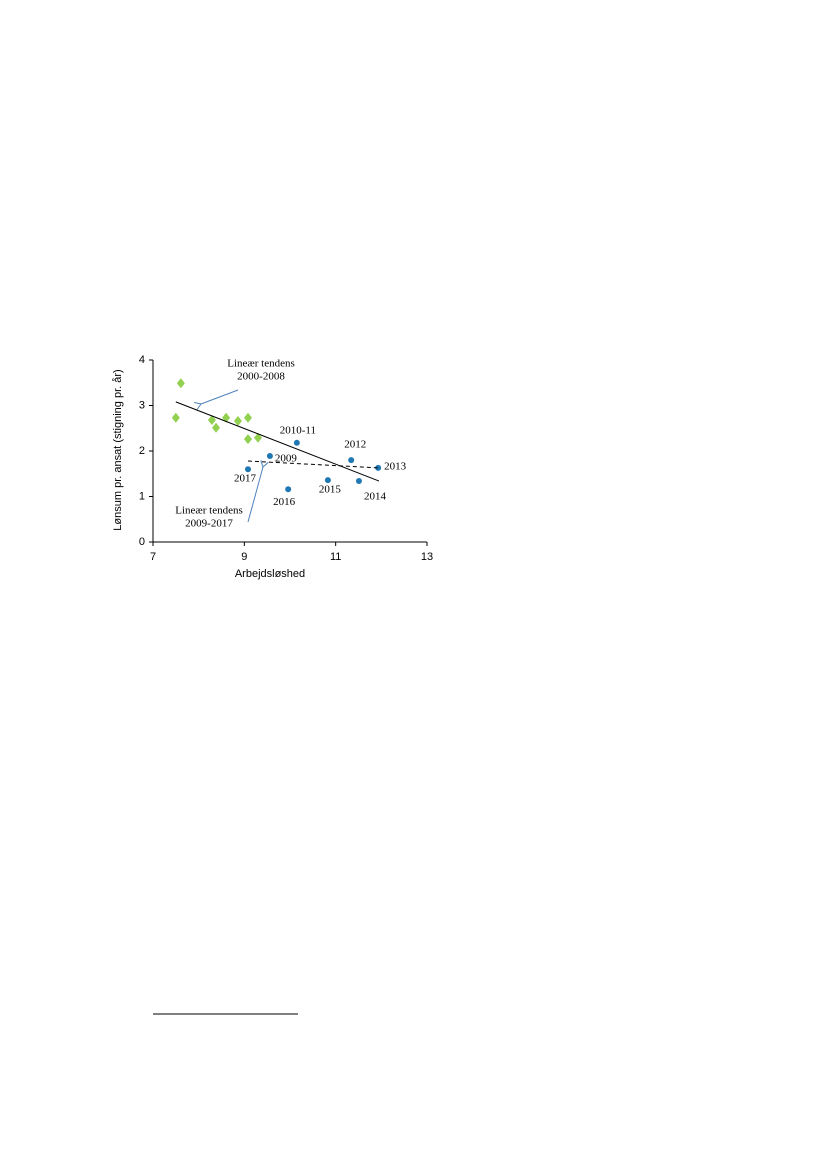  I want to click on point-label: 2012, so click(355, 445).